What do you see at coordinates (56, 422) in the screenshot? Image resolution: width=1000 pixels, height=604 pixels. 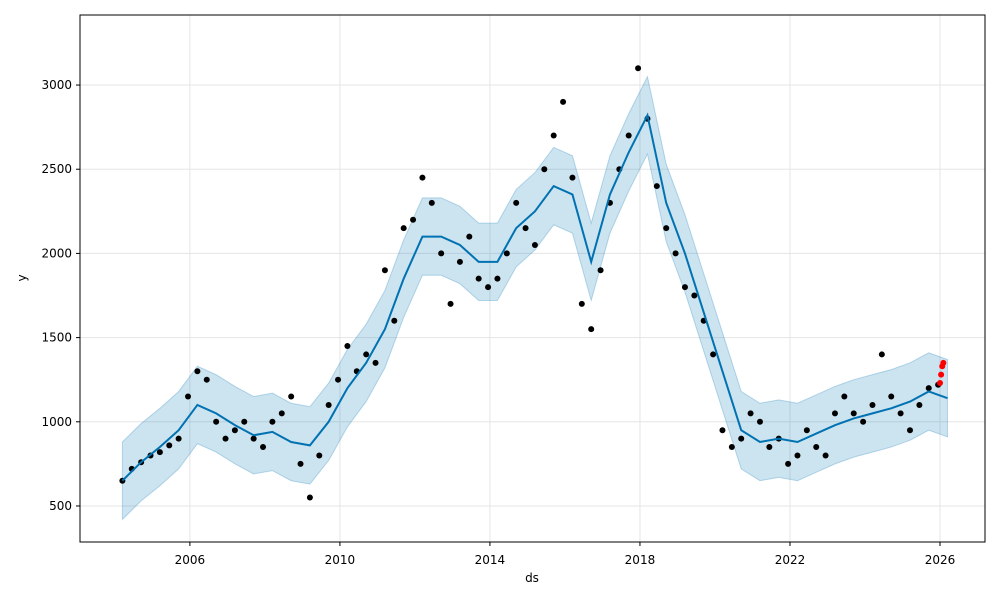 I see `y-tick-label: 1000` at bounding box center [56, 422].